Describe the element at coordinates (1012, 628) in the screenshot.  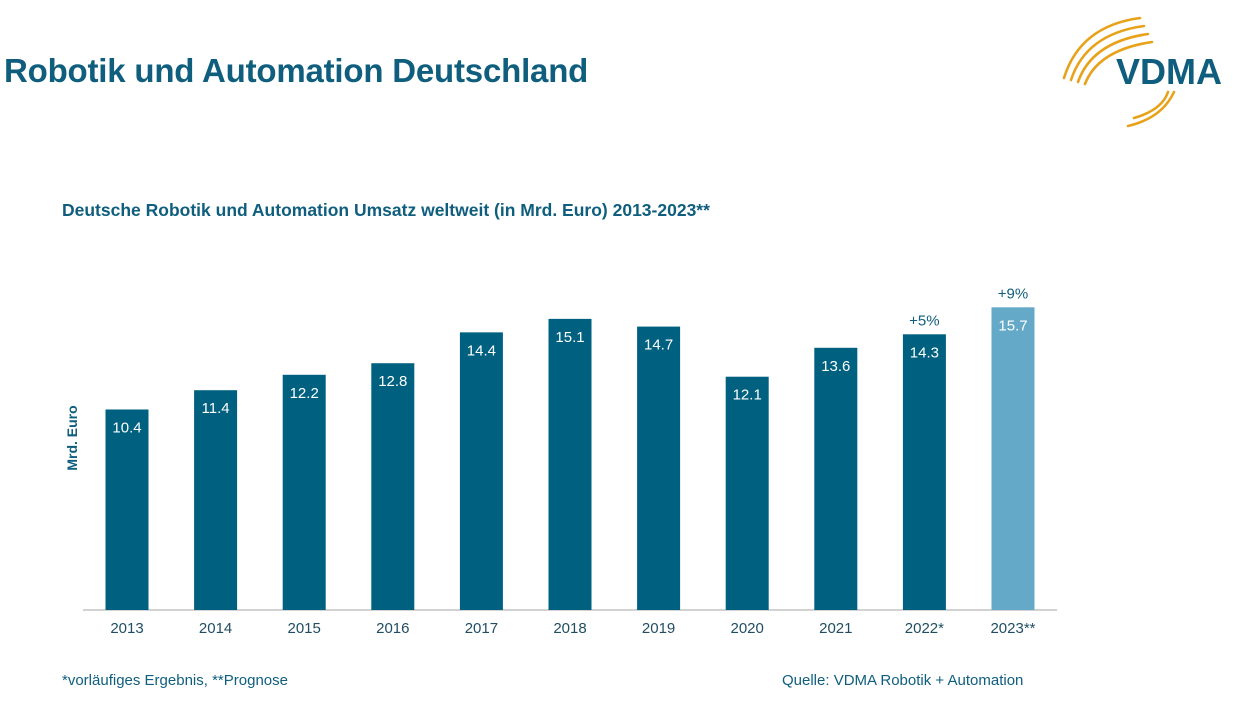
I see `category-label: 2023**` at that location.